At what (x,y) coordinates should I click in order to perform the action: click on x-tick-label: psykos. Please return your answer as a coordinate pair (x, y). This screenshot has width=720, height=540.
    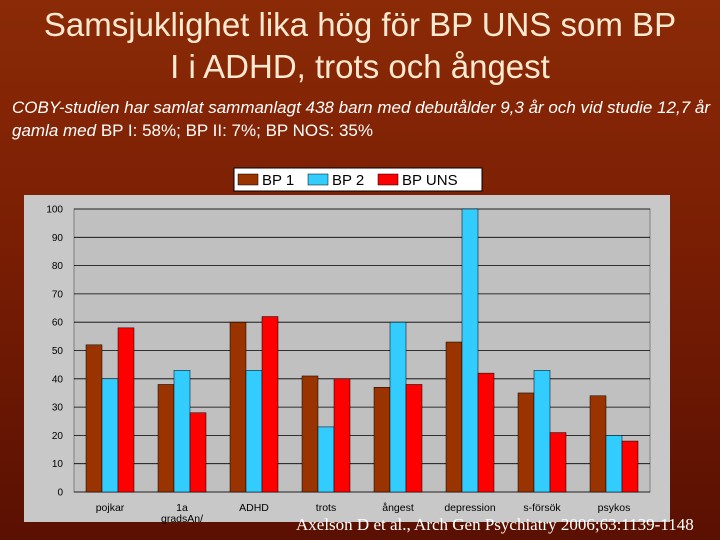
    Looking at the image, I should click on (614, 508).